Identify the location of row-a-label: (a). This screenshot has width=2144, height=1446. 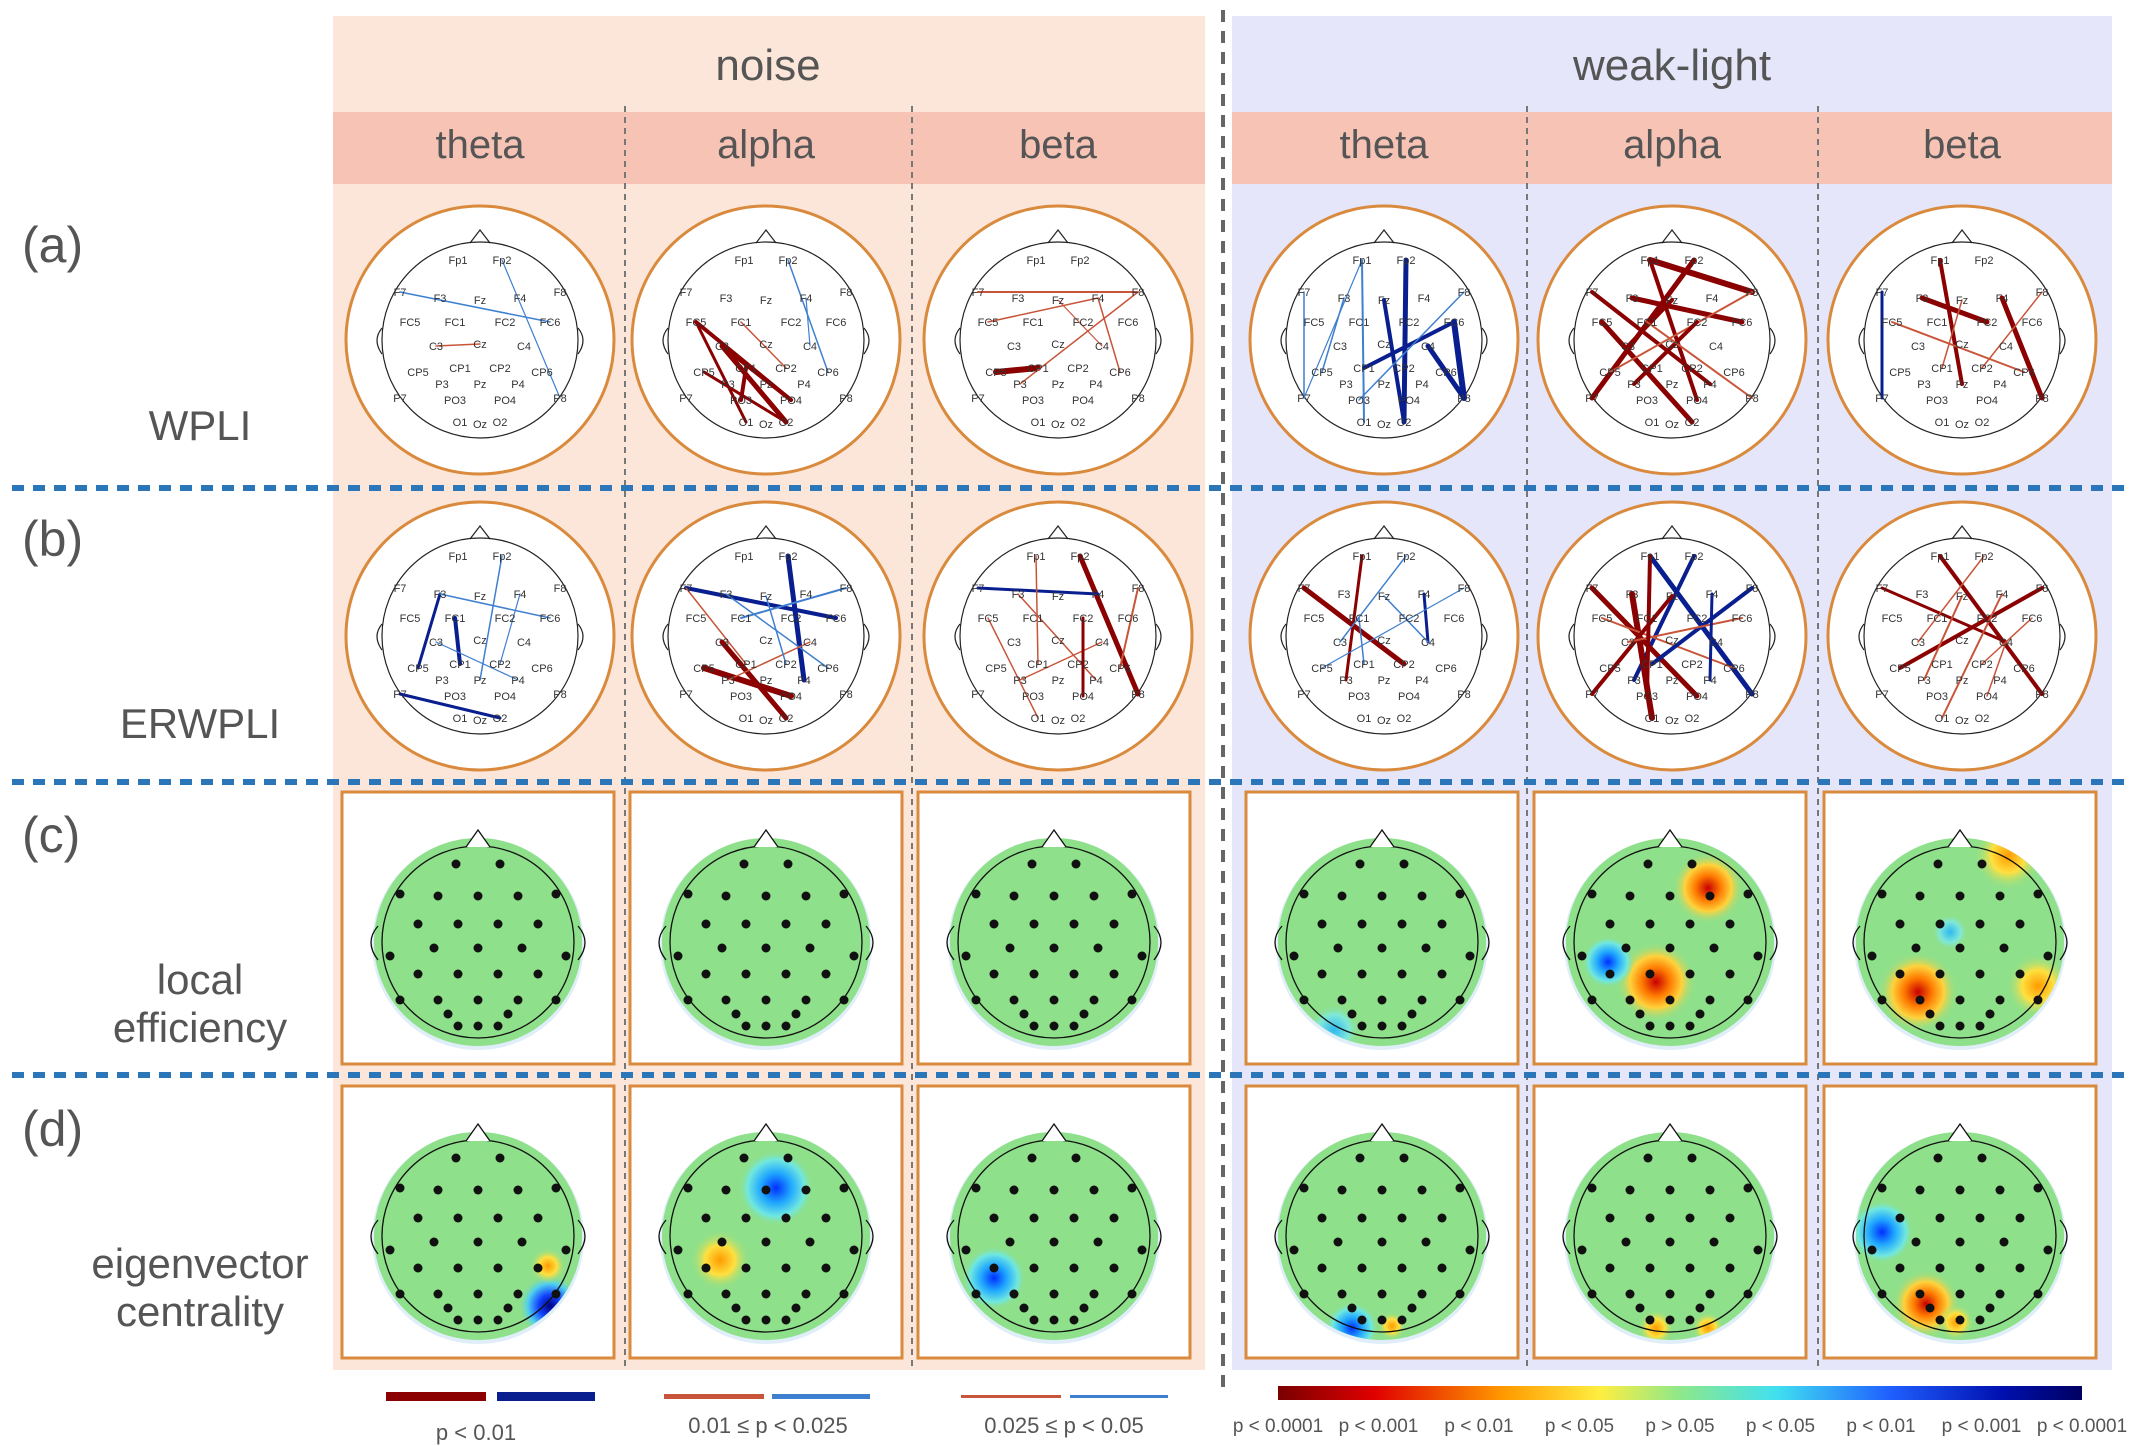
(52, 245).